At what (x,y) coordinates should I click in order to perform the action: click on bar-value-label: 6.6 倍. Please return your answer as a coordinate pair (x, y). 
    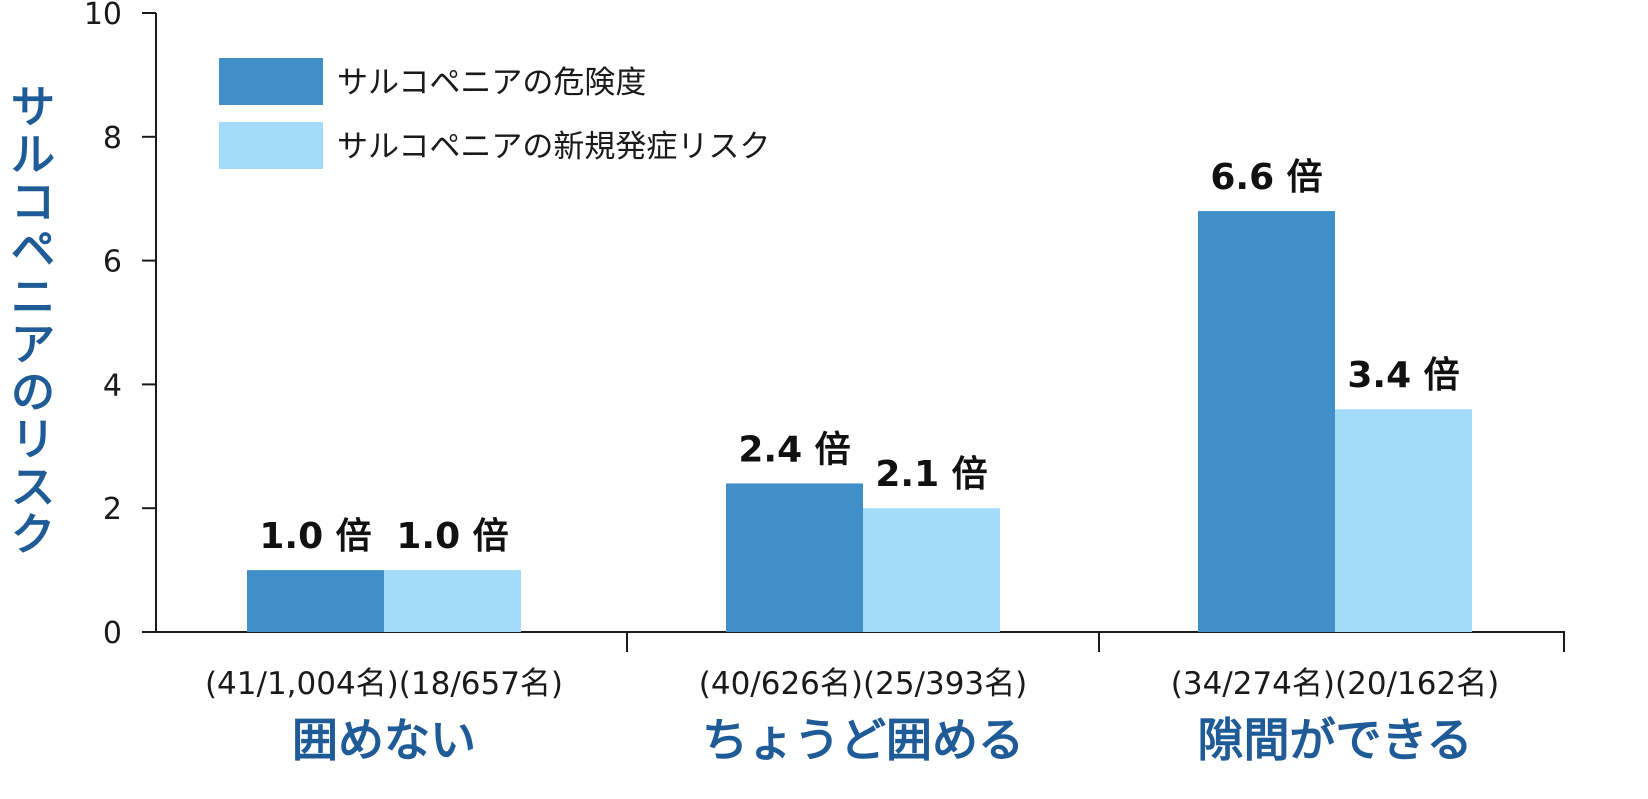
    Looking at the image, I should click on (1266, 177).